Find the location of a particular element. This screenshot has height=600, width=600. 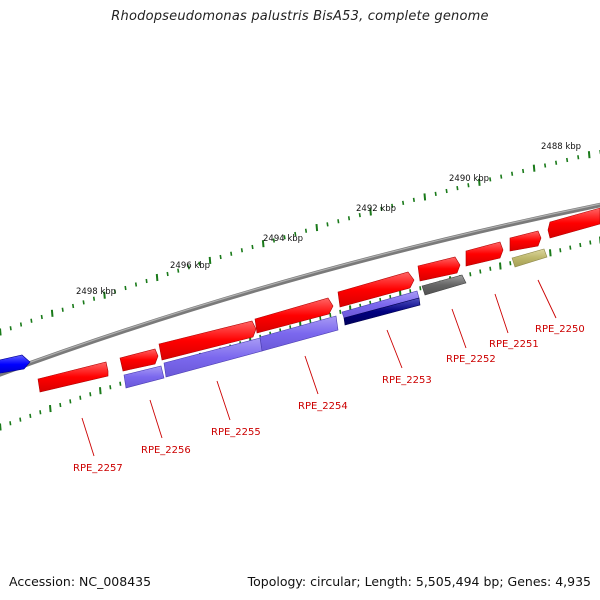

gene-label-rpe2253: RPE_2253 is located at coordinates (407, 380).